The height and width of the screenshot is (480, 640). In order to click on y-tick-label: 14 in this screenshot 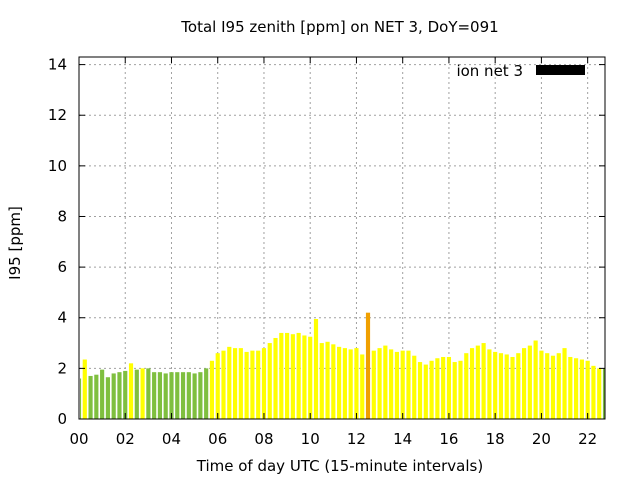, I will do `click(57, 65)`.